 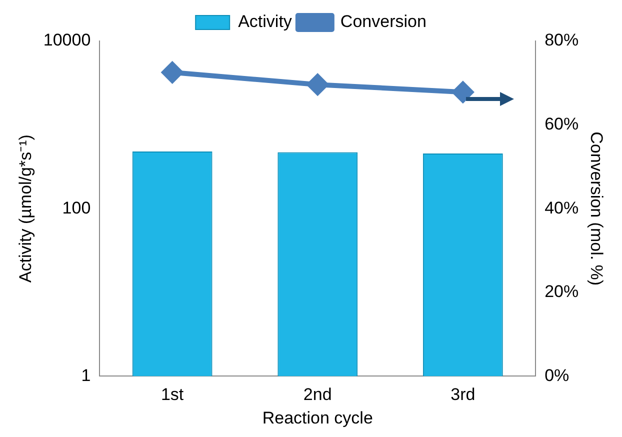 What do you see at coordinates (67, 40) in the screenshot?
I see `y-tick-label: 10000` at bounding box center [67, 40].